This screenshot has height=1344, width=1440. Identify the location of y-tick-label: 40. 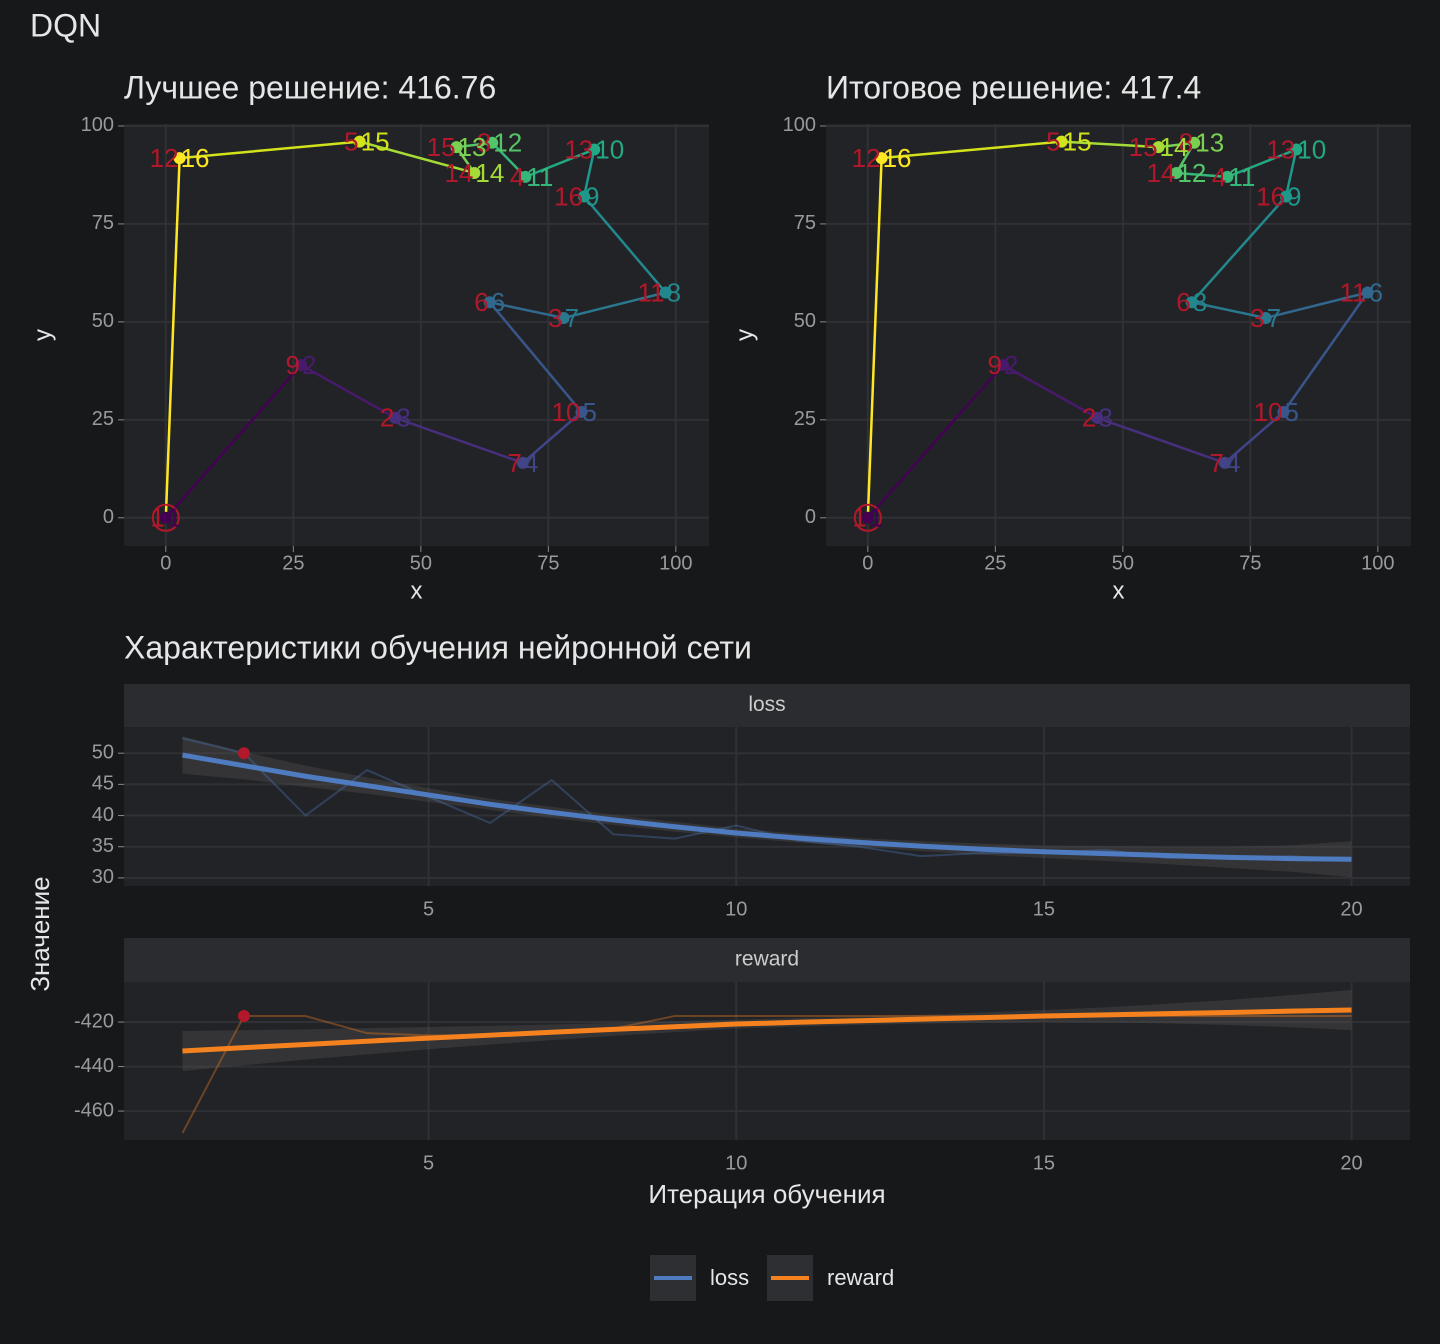
(103, 815).